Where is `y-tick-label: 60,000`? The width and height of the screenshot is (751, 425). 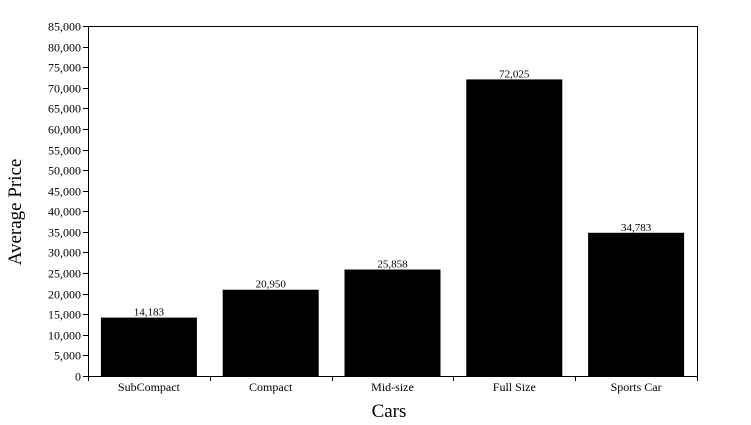
y-tick-label: 60,000 is located at coordinates (64, 130).